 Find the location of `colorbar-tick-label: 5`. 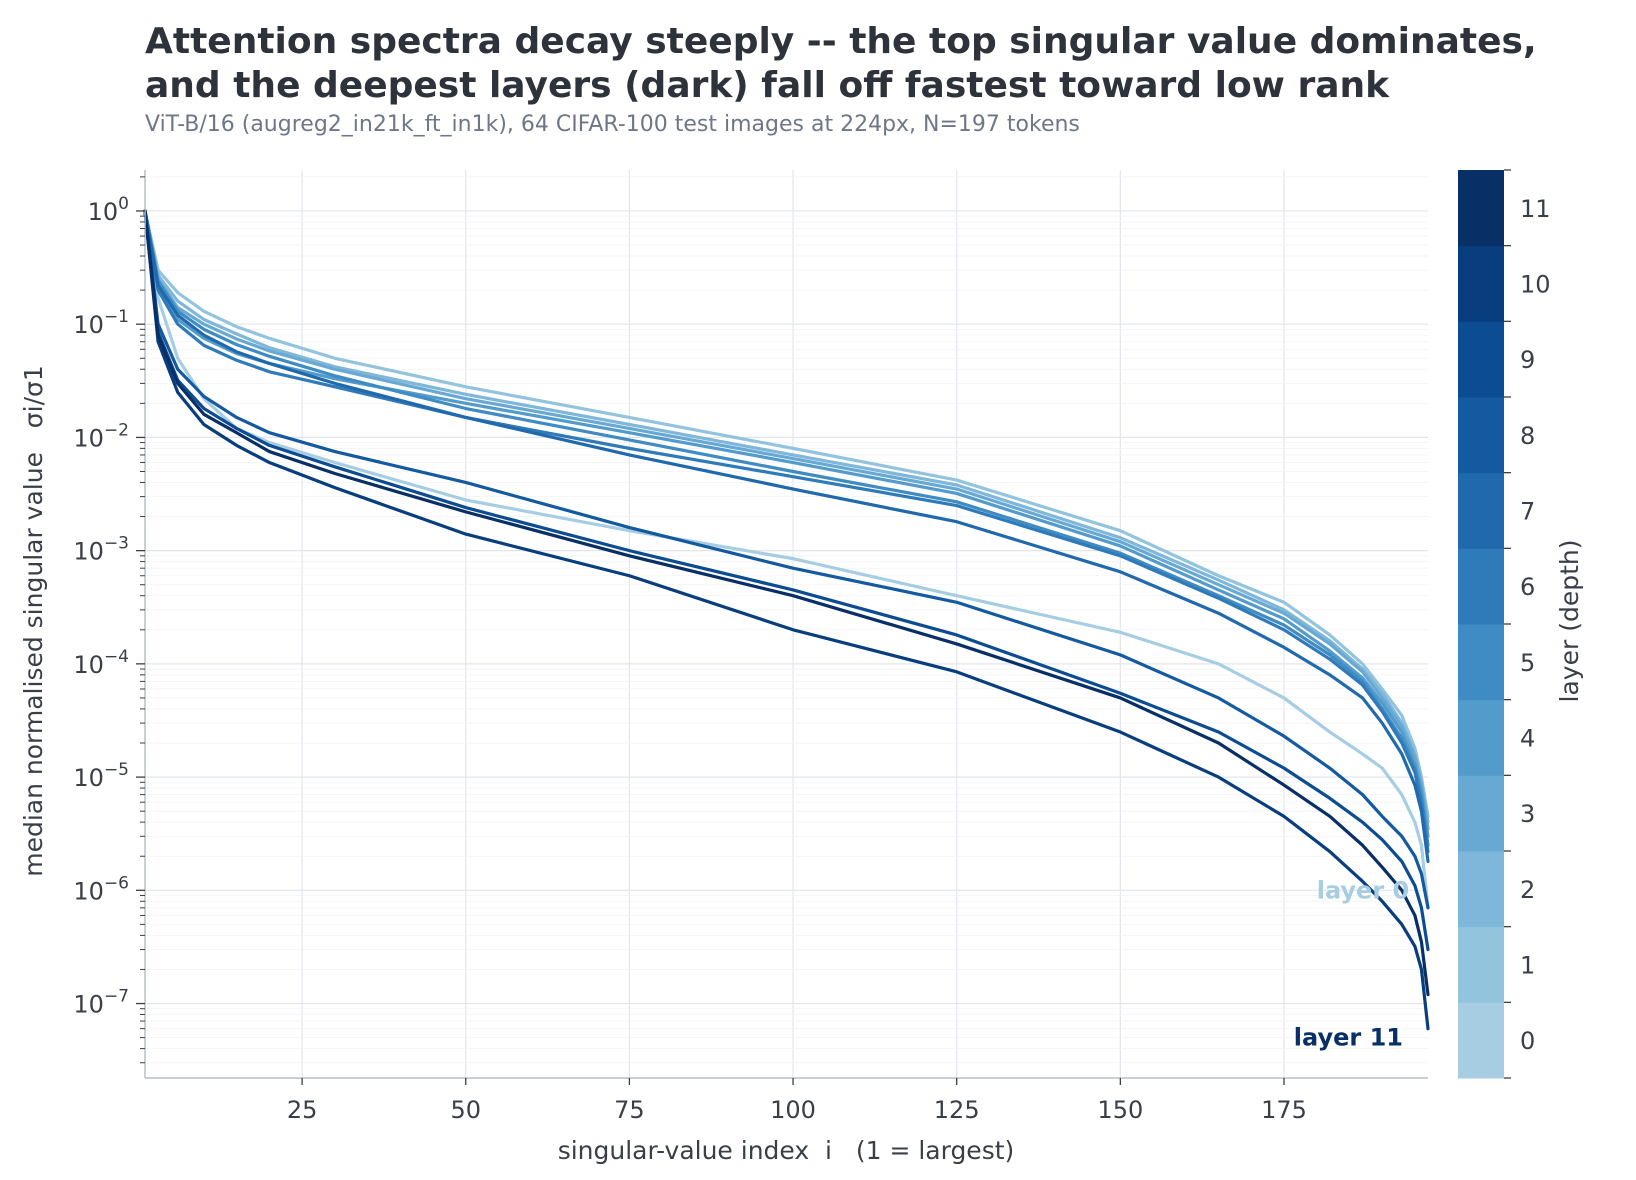

colorbar-tick-label: 5 is located at coordinates (1527, 663).